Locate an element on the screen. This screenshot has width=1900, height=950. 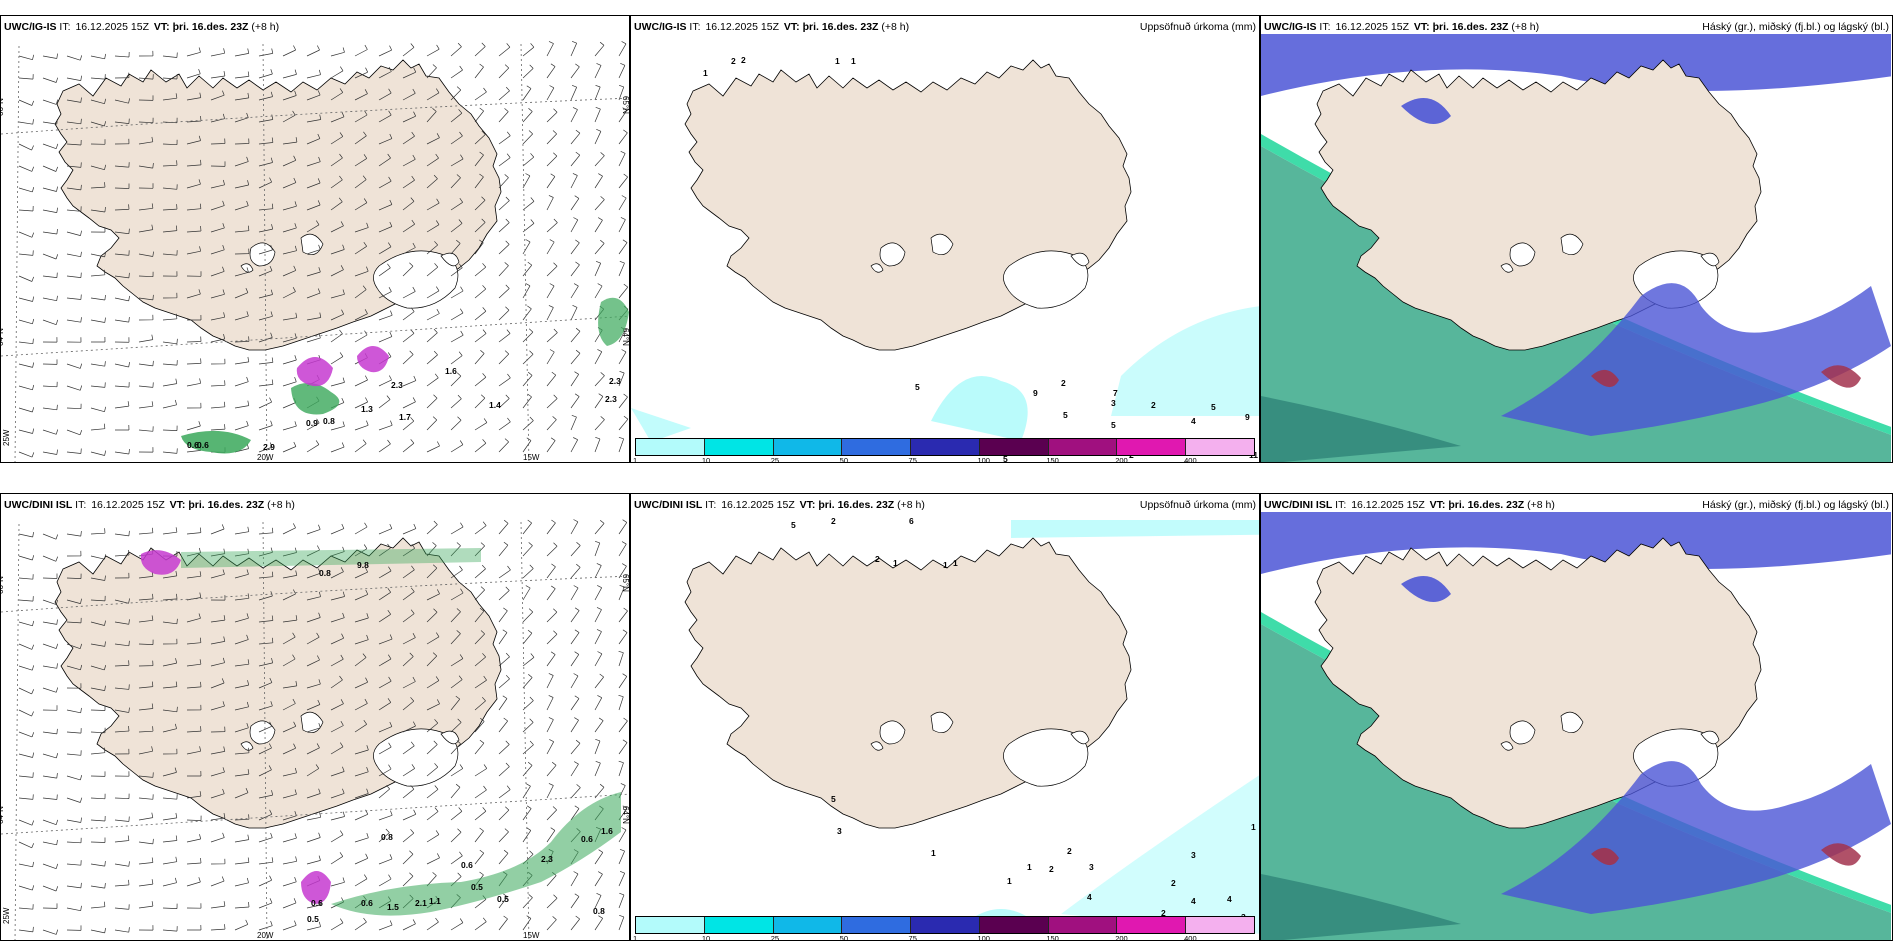
colorbar-ticks: 1 10 25 50 75 100 150 200 400 is located at coordinates (944, 937).